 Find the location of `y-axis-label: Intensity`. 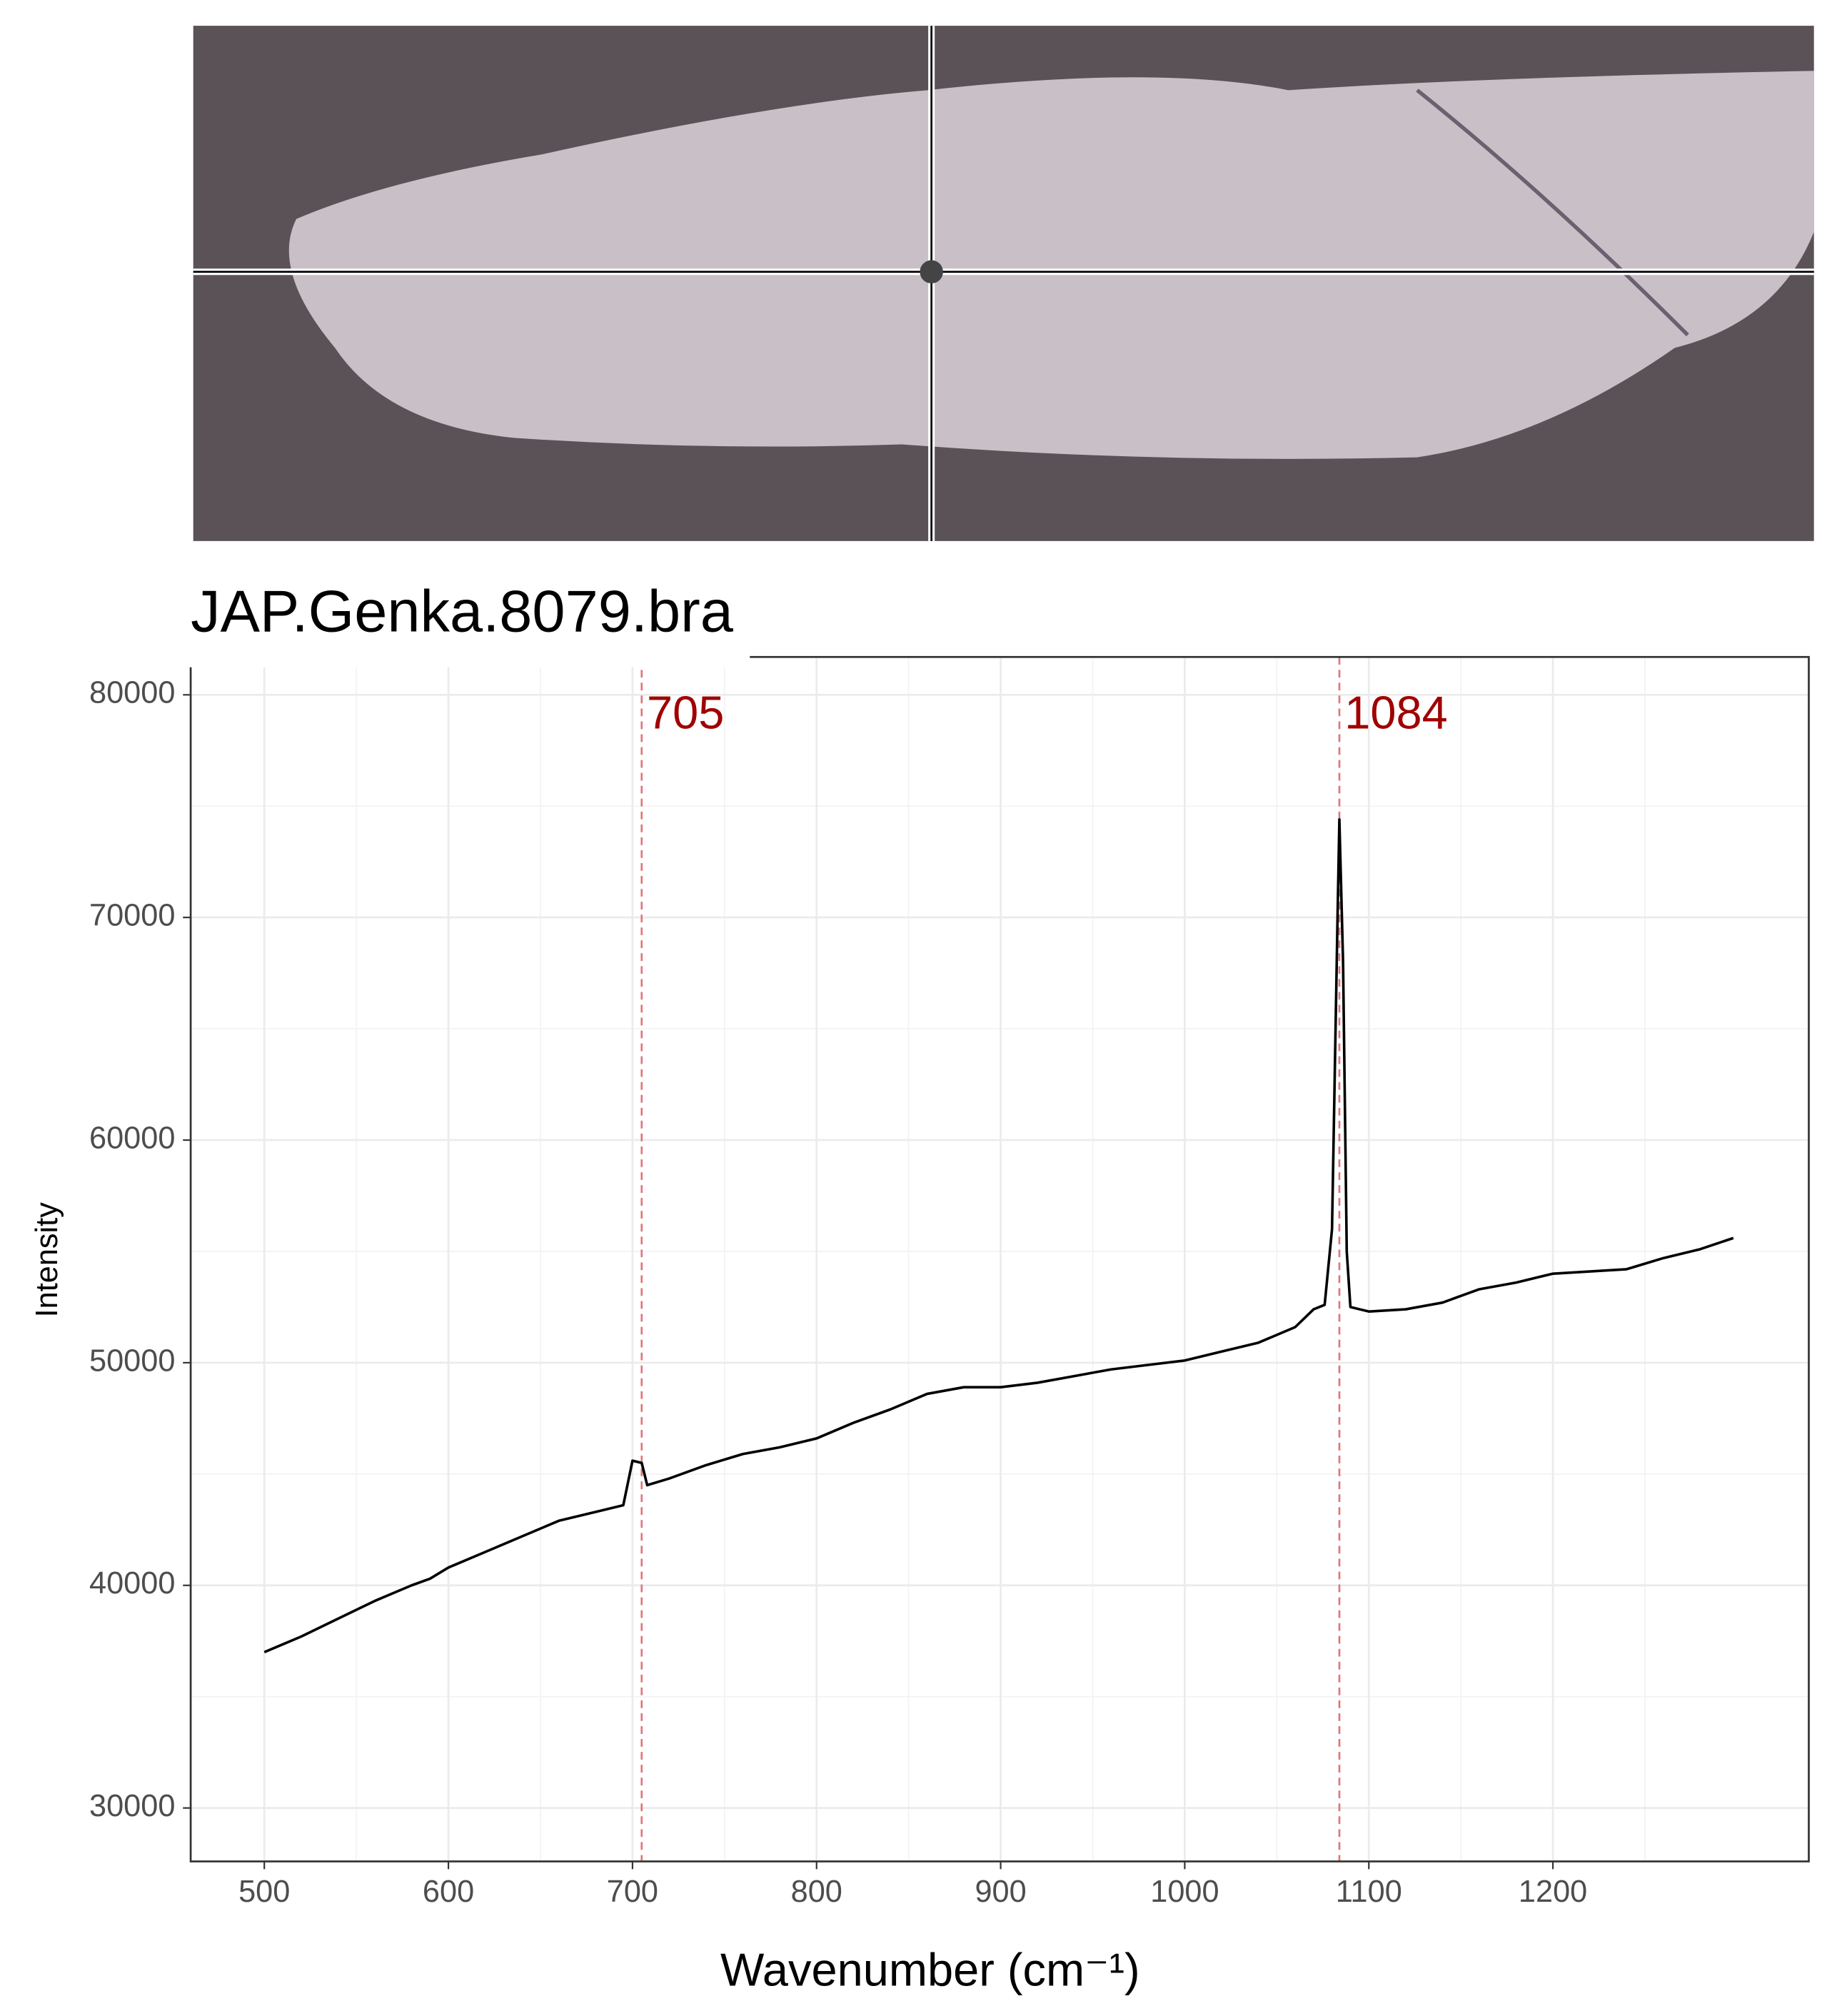

y-axis-label: Intensity is located at coordinates (47, 1260).